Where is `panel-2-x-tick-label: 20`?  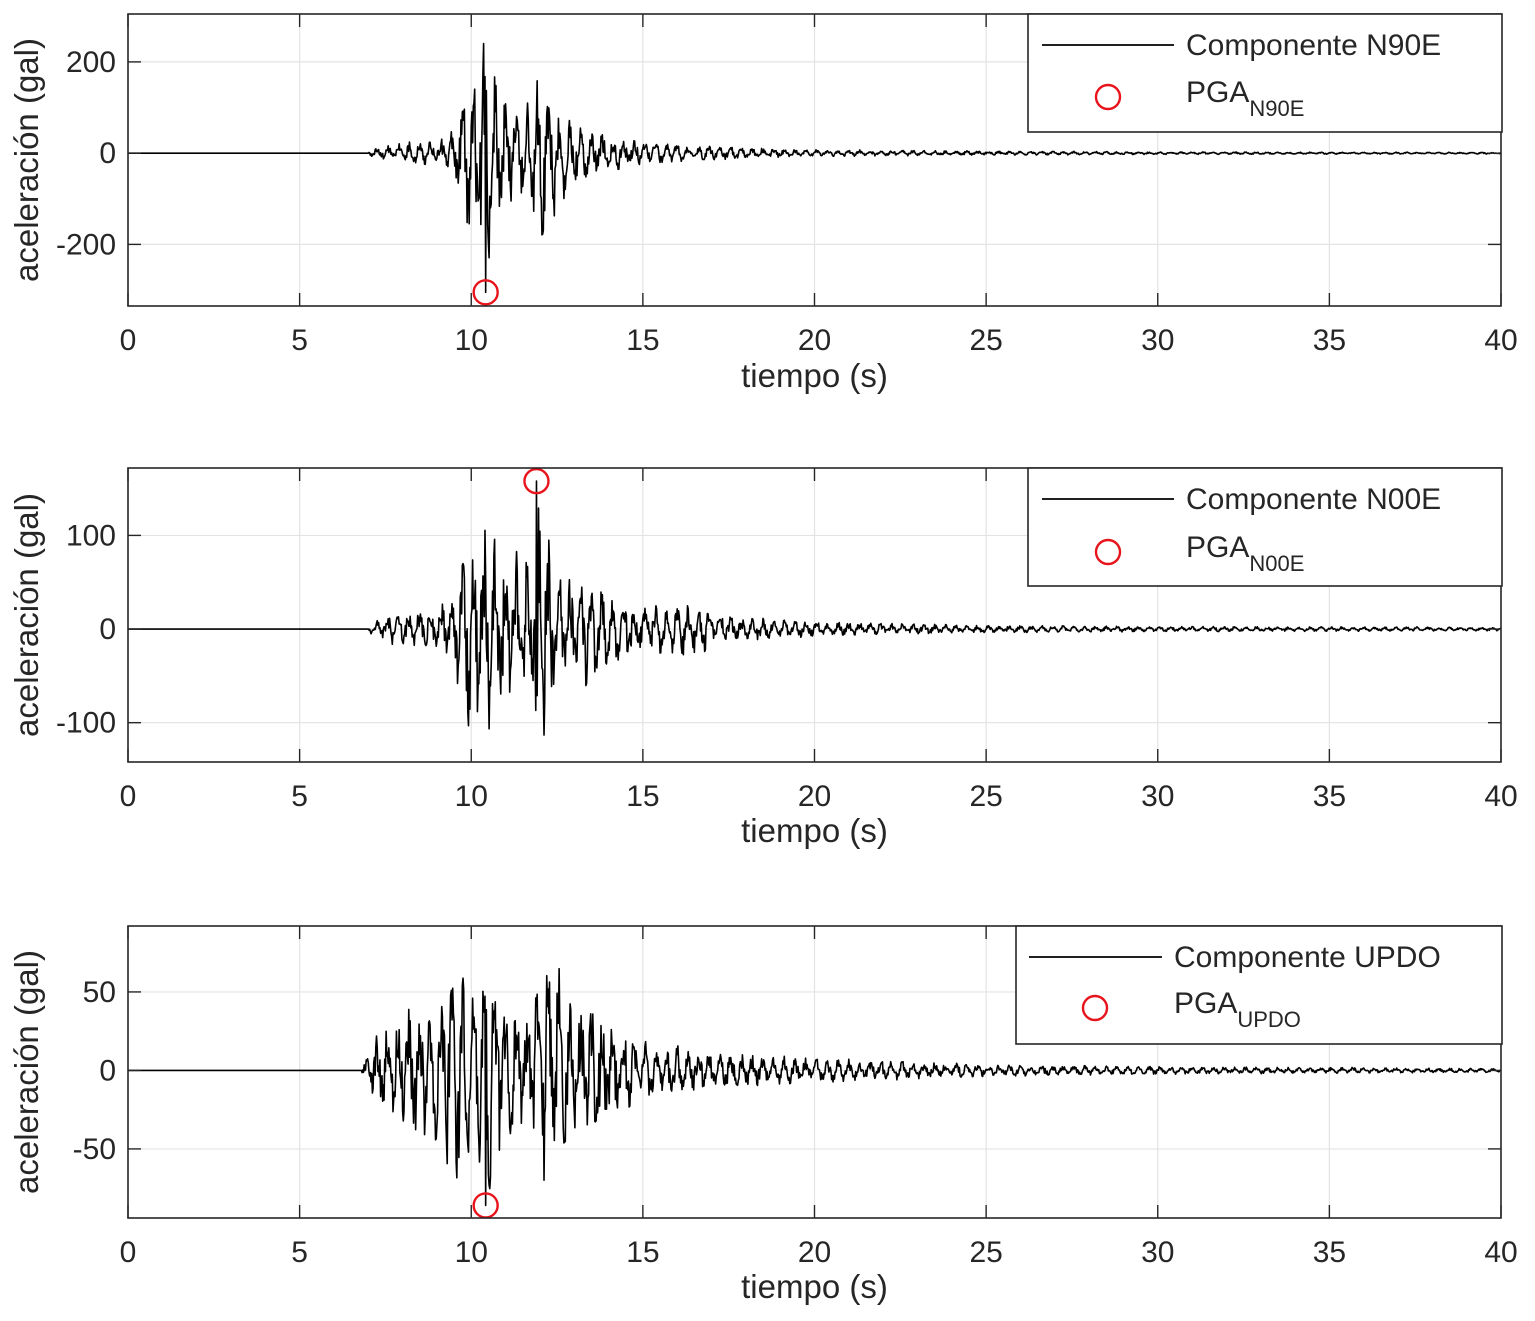 panel-2-x-tick-label: 20 is located at coordinates (814, 796).